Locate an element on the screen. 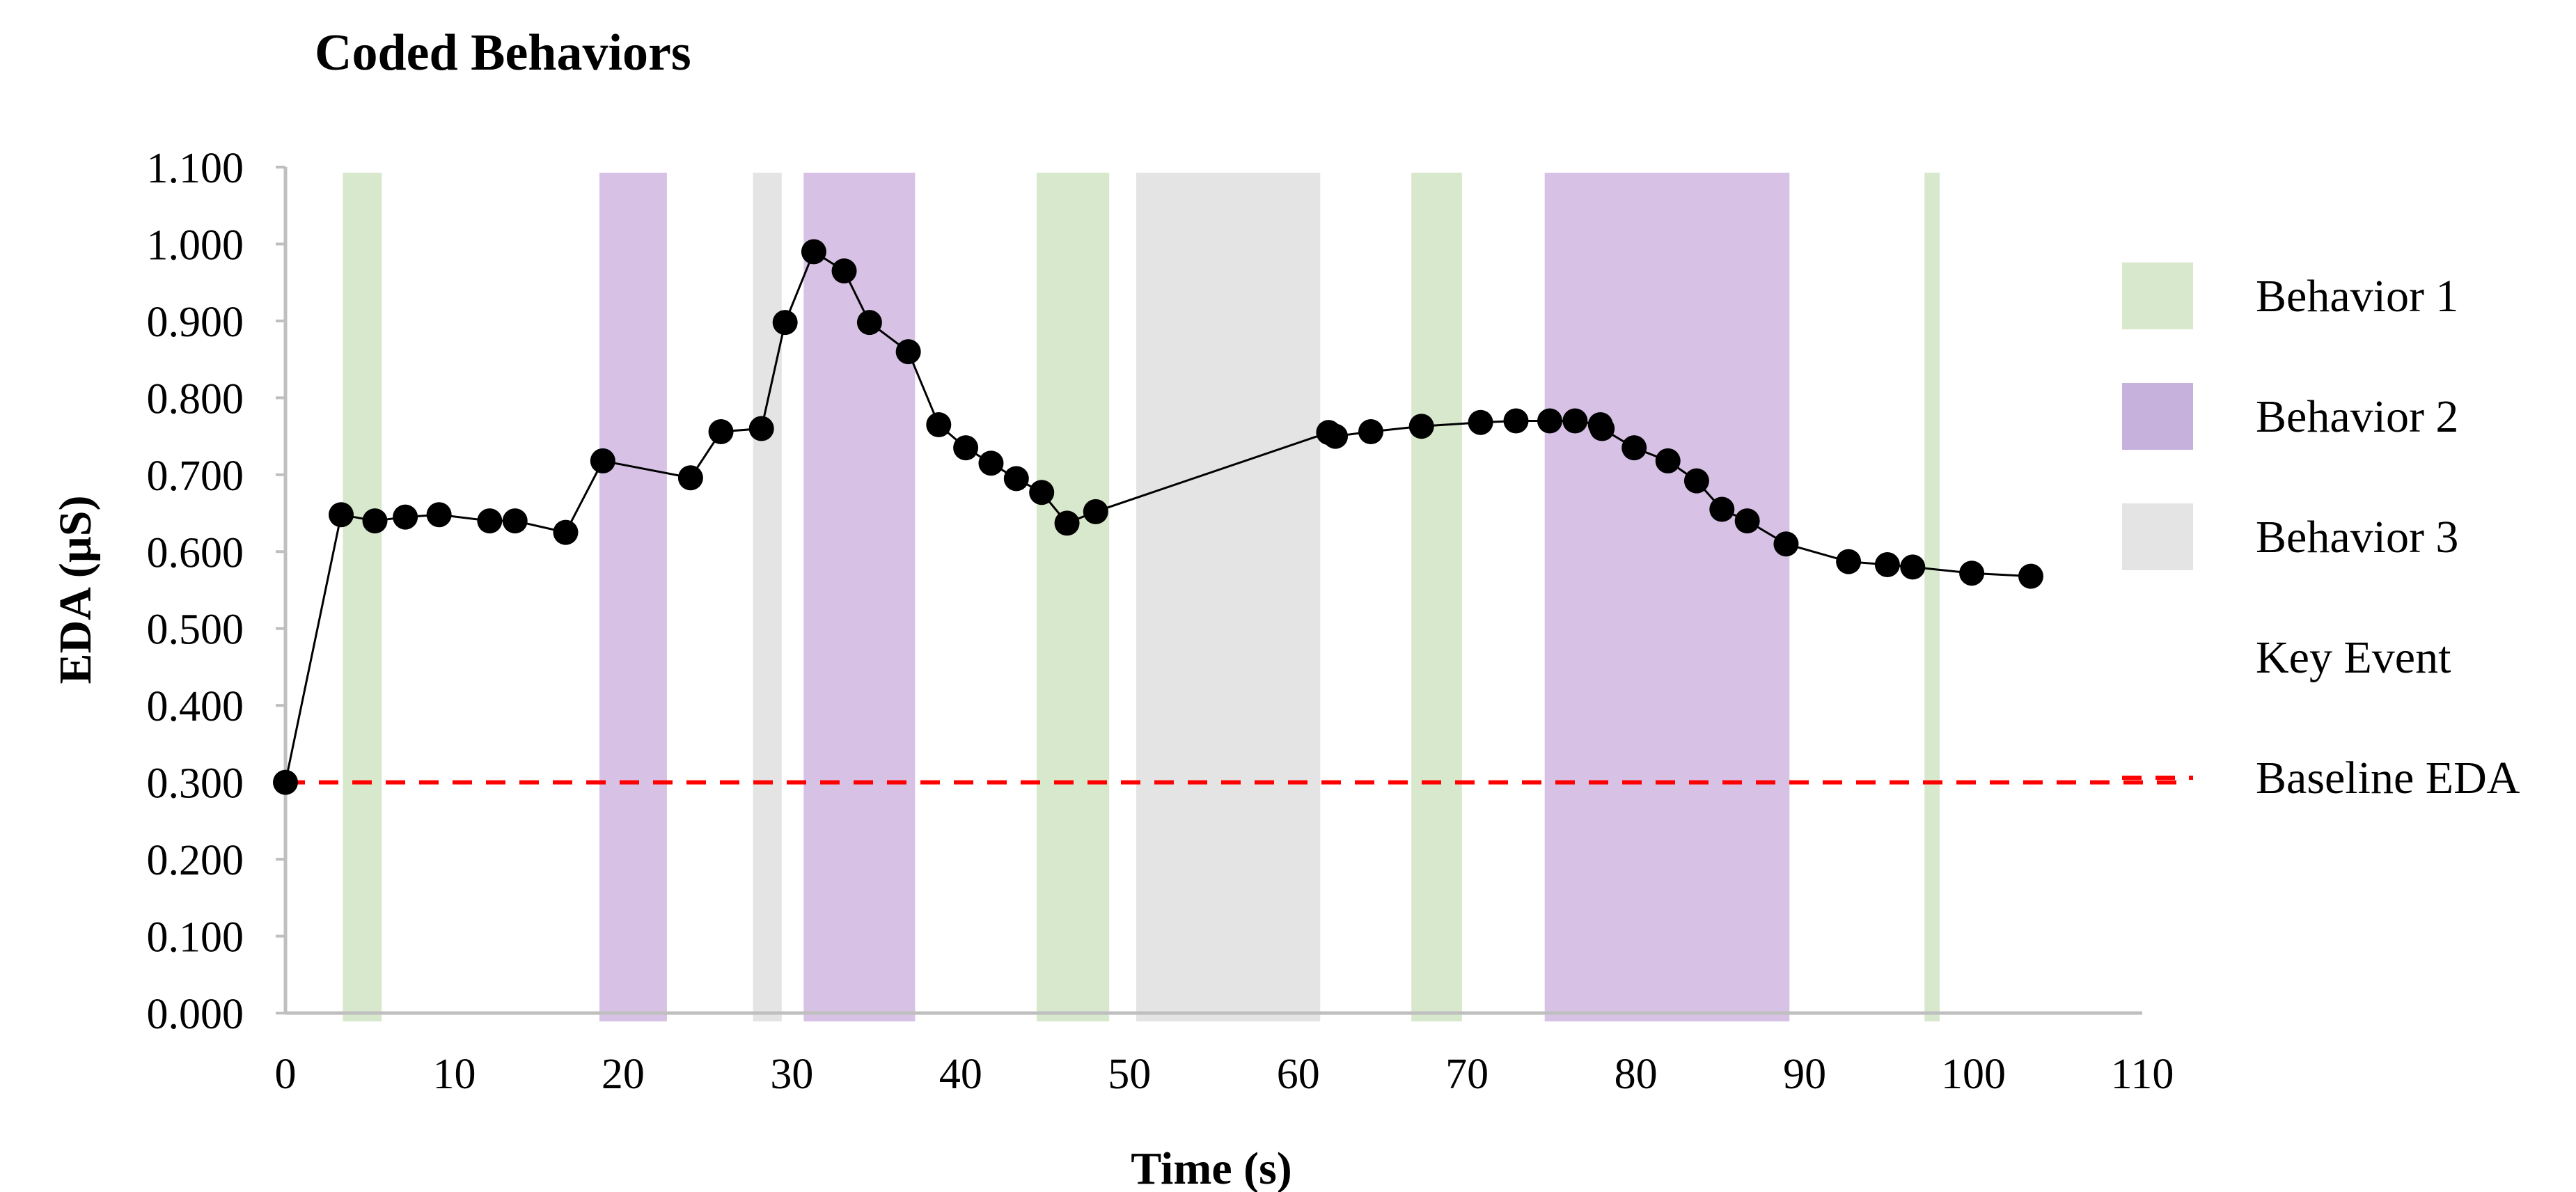  x-tick-label: 80 is located at coordinates (1636, 1074).